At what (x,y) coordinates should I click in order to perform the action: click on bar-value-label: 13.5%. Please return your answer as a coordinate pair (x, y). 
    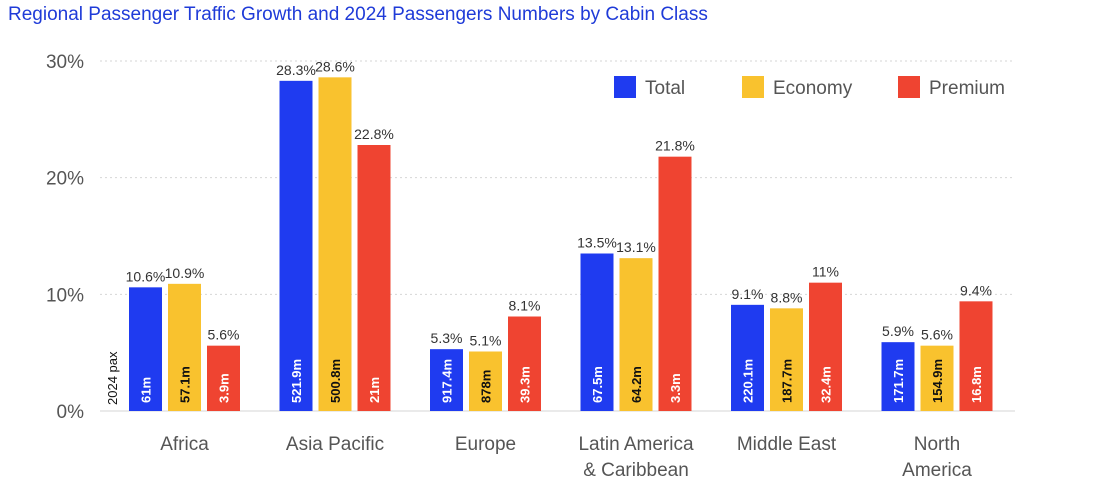
    Looking at the image, I should click on (597, 243).